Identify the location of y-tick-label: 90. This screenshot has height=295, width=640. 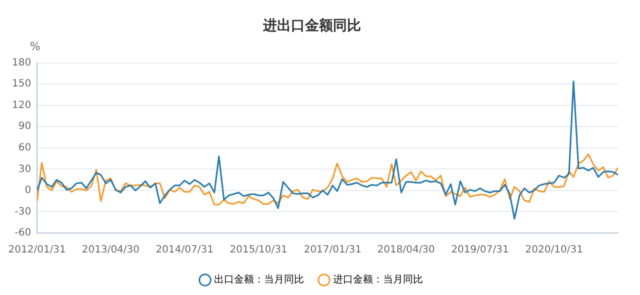
(25, 126).